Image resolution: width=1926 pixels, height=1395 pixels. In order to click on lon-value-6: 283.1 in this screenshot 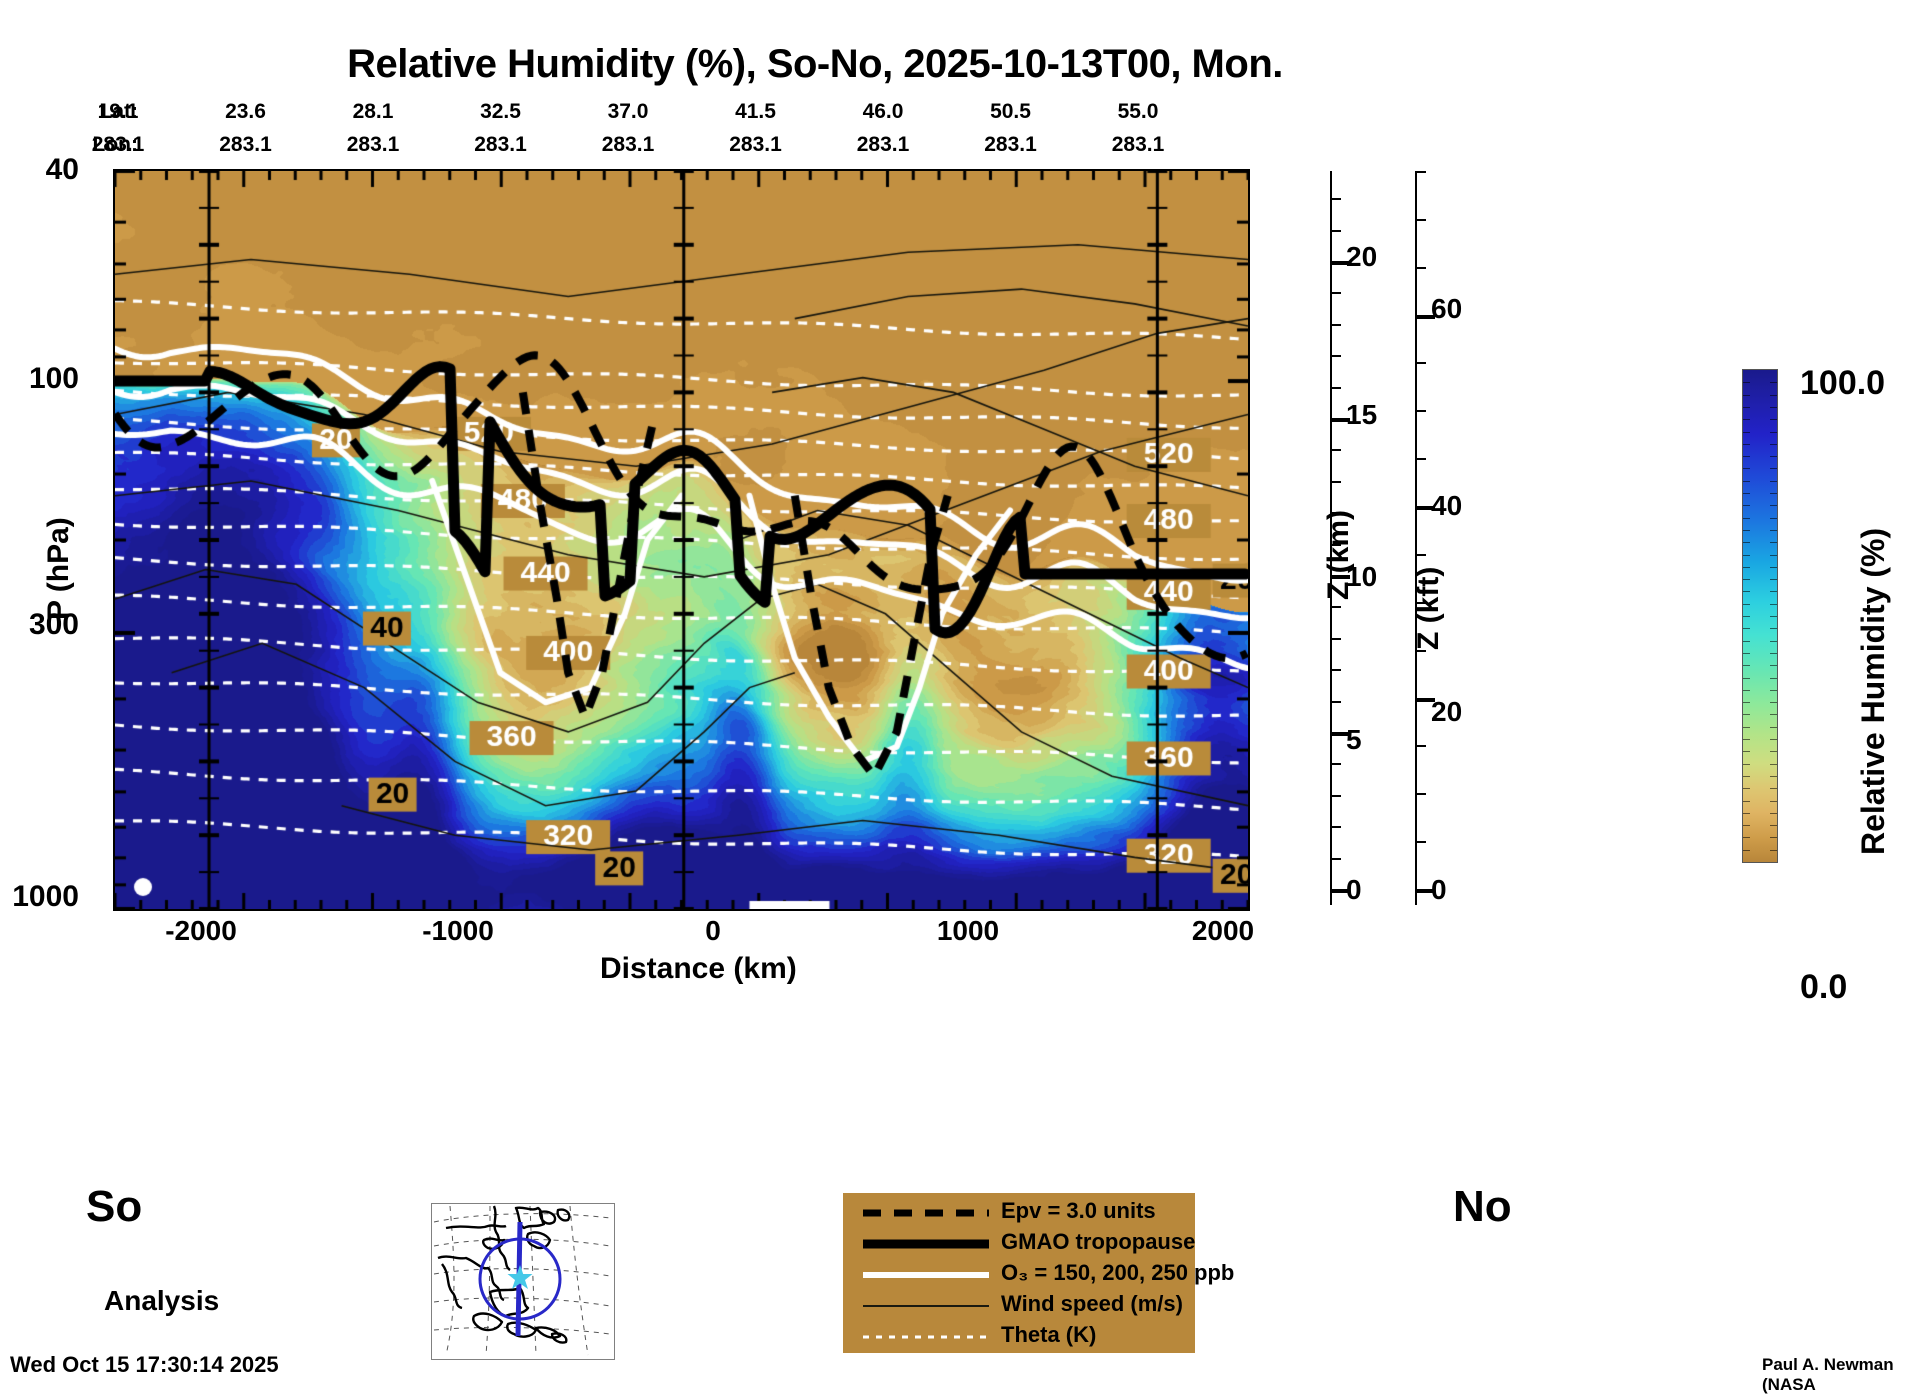, I will do `click(883, 144)`.